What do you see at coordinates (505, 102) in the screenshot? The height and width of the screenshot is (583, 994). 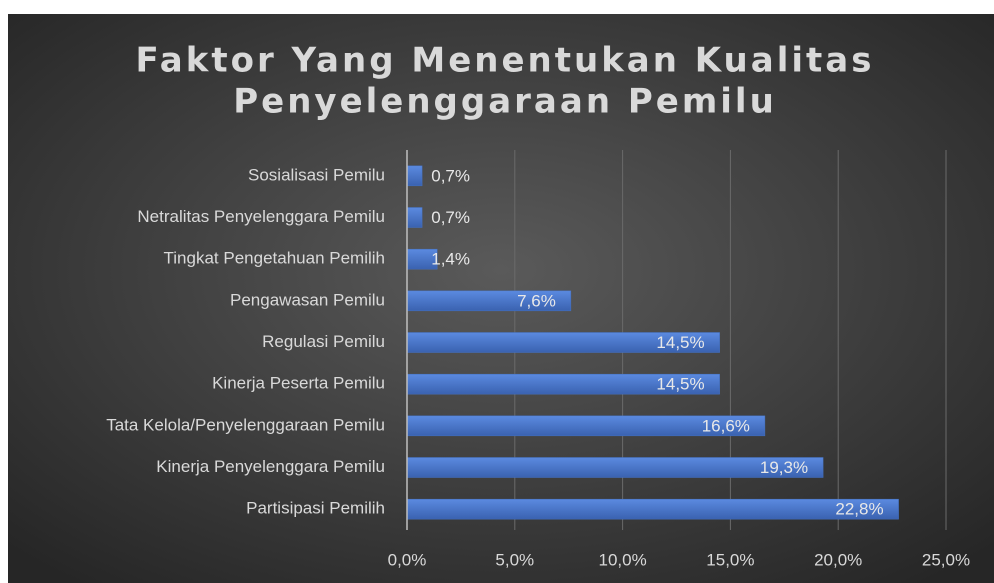 I see `chart-title: Penyelenggaraan Pemilu` at bounding box center [505, 102].